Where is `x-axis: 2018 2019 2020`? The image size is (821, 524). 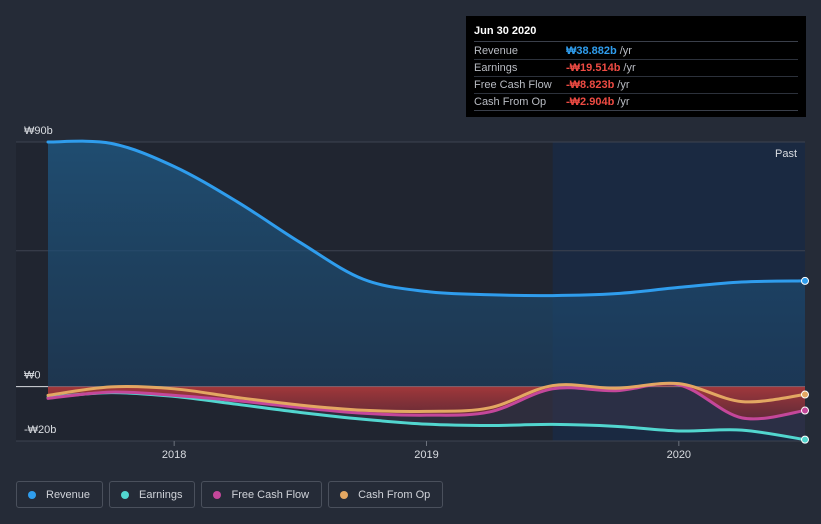
x-axis: 2018 2019 2020 is located at coordinates (426, 451).